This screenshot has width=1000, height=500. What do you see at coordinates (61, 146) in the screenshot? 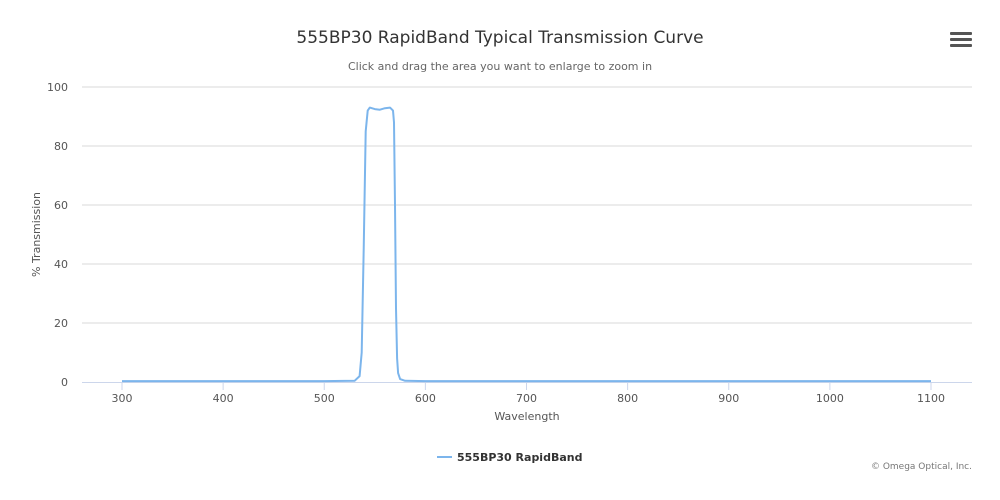
I see `y-tick-label: 80` at bounding box center [61, 146].